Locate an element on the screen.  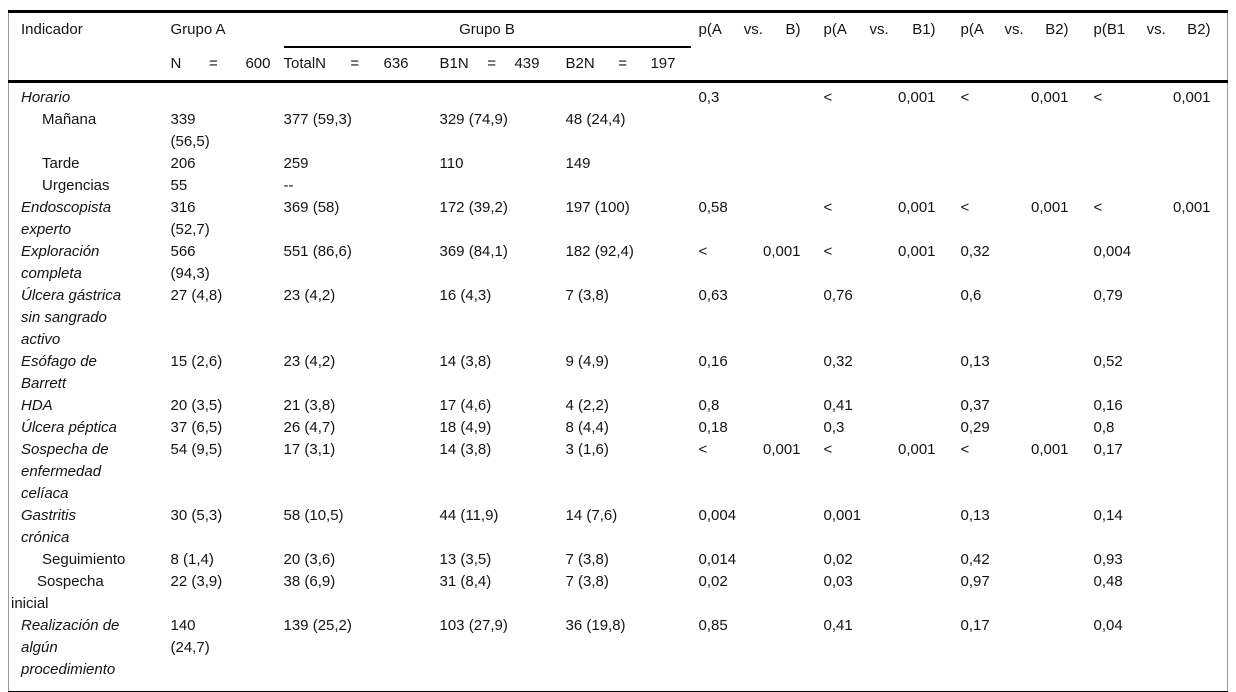
cell-p-a-vs-b: 0,004 is located at coordinates (717, 515).